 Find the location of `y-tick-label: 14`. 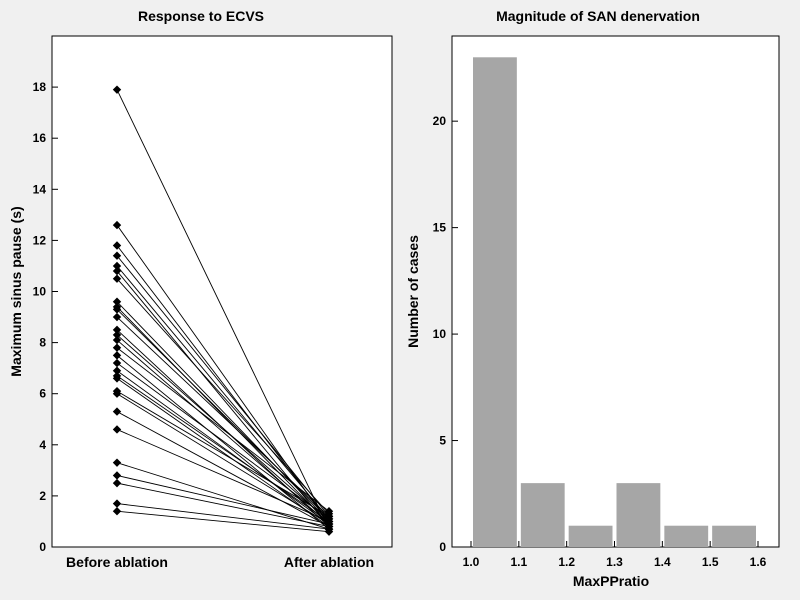

y-tick-label: 14 is located at coordinates (40, 189).